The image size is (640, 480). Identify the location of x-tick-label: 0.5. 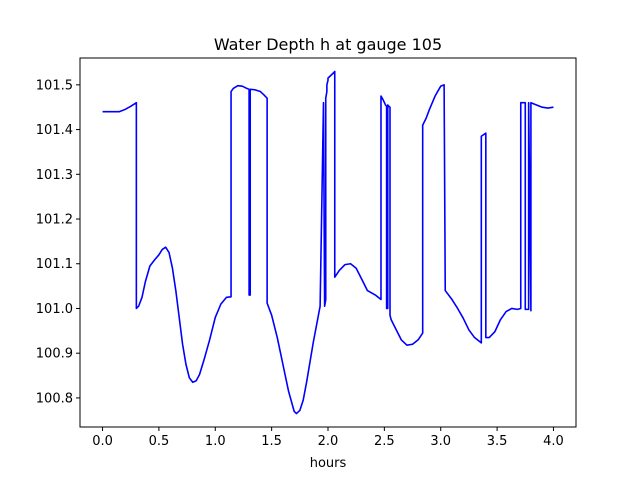
(159, 441).